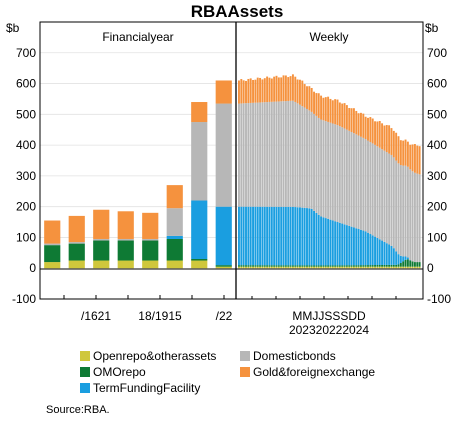  What do you see at coordinates (125, 239) in the screenshot?
I see `bar-fy2019-domesticbonds` at bounding box center [125, 239].